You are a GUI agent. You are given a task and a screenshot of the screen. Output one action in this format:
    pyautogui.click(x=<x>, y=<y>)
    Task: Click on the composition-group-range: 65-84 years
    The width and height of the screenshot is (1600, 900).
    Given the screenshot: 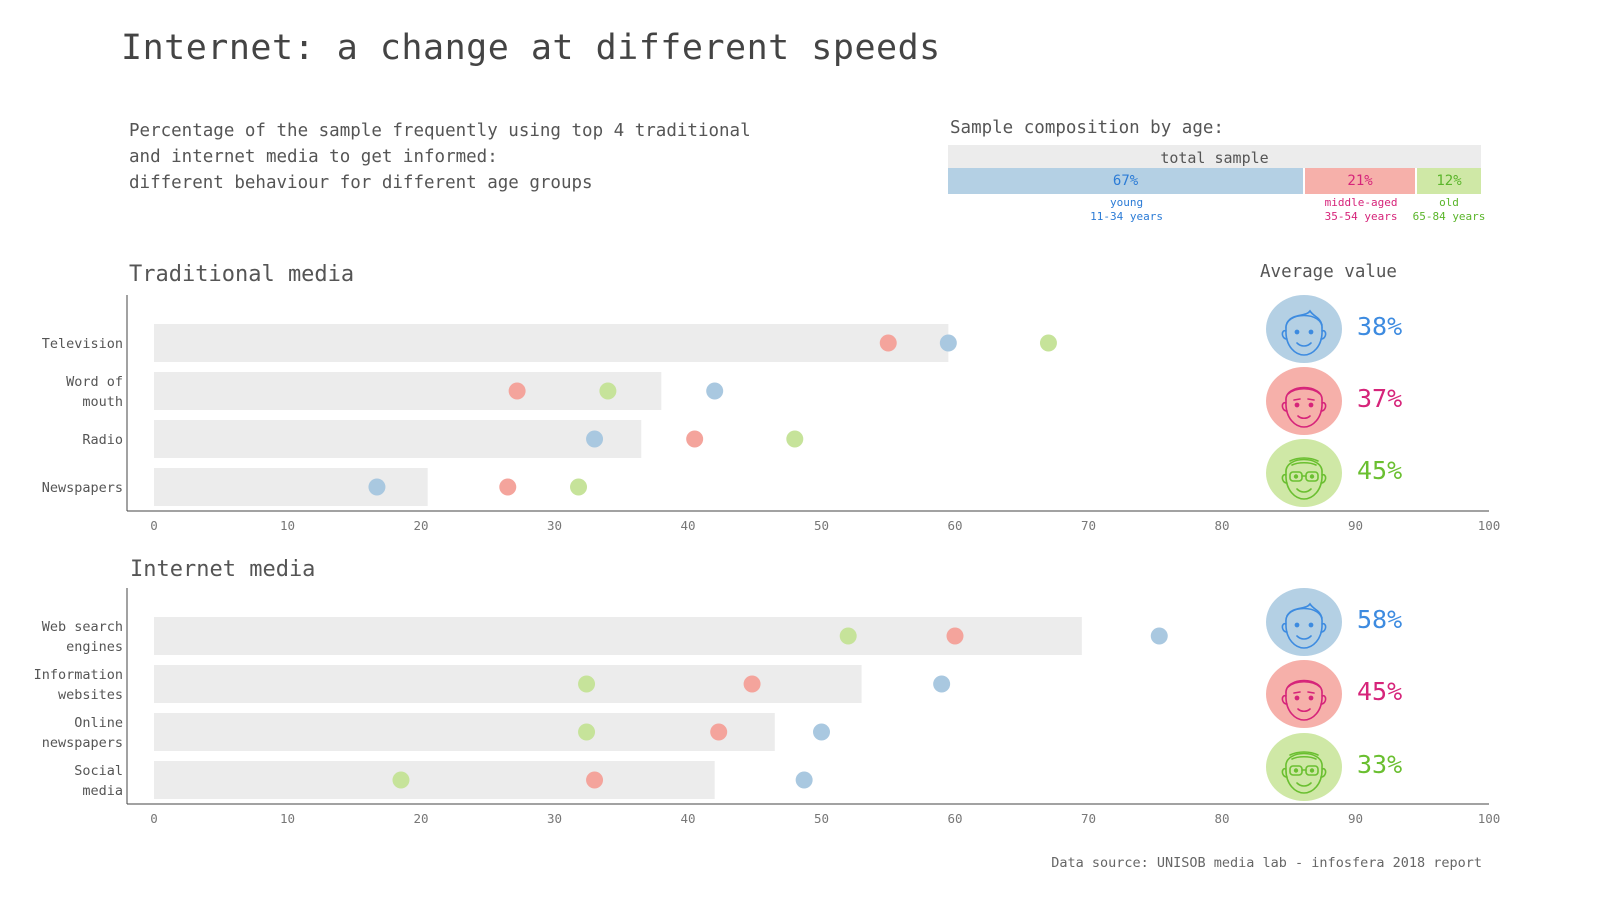 What is the action you would take?
    pyautogui.click(x=1449, y=216)
    